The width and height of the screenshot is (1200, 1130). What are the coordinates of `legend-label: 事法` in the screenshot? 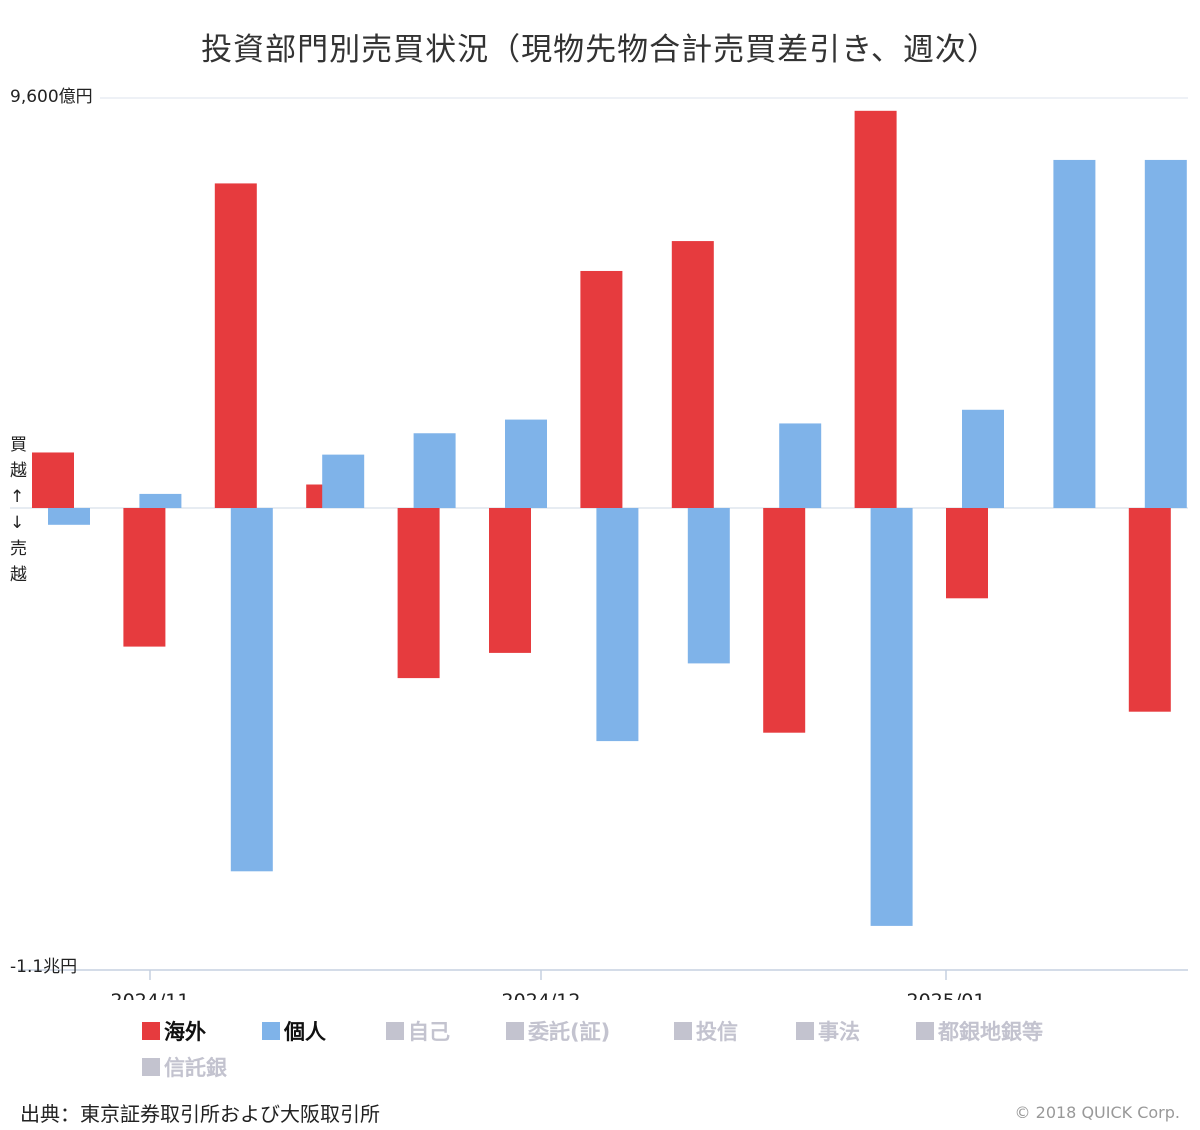 It's located at (839, 1032).